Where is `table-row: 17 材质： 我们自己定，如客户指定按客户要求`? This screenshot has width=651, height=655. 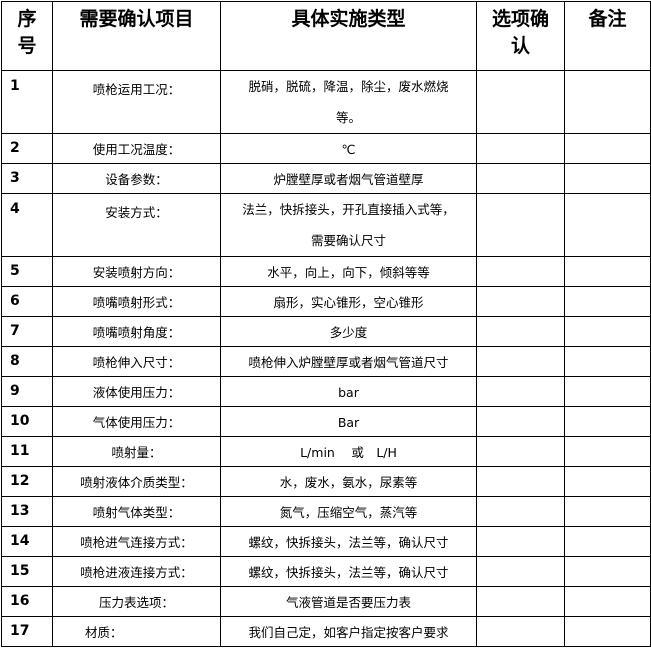
table-row: 17 材质： 我们自己定，如客户指定按客户要求 is located at coordinates (326, 631).